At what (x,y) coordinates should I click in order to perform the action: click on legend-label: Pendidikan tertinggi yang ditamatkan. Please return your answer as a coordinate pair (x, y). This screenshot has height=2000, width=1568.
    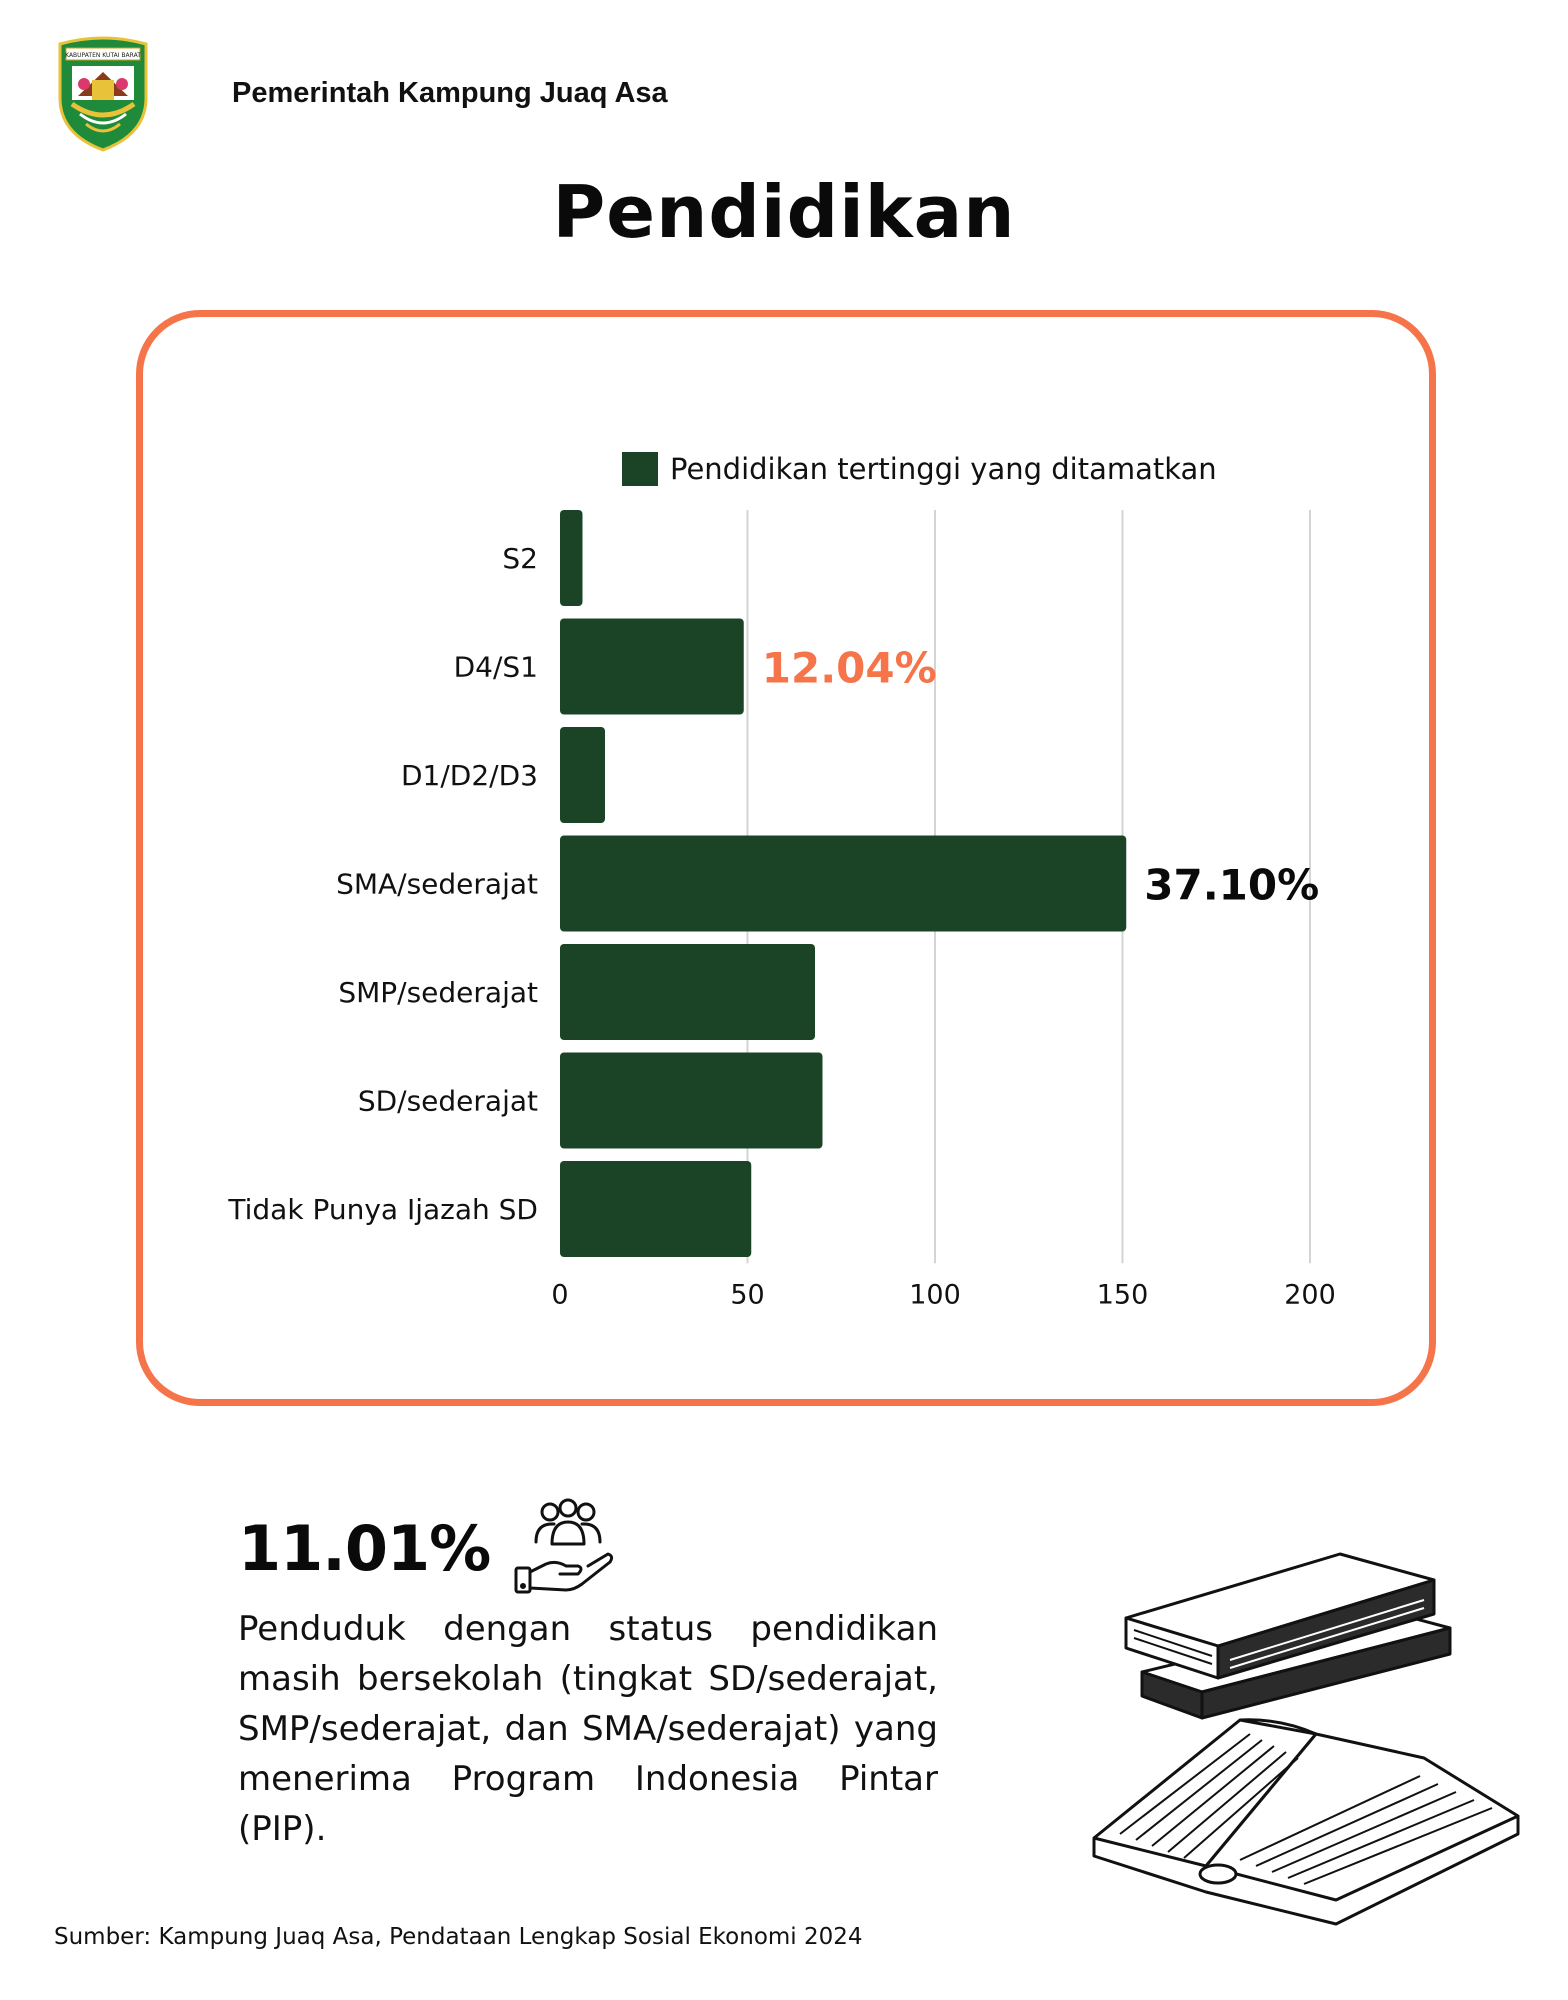
    Looking at the image, I should click on (943, 469).